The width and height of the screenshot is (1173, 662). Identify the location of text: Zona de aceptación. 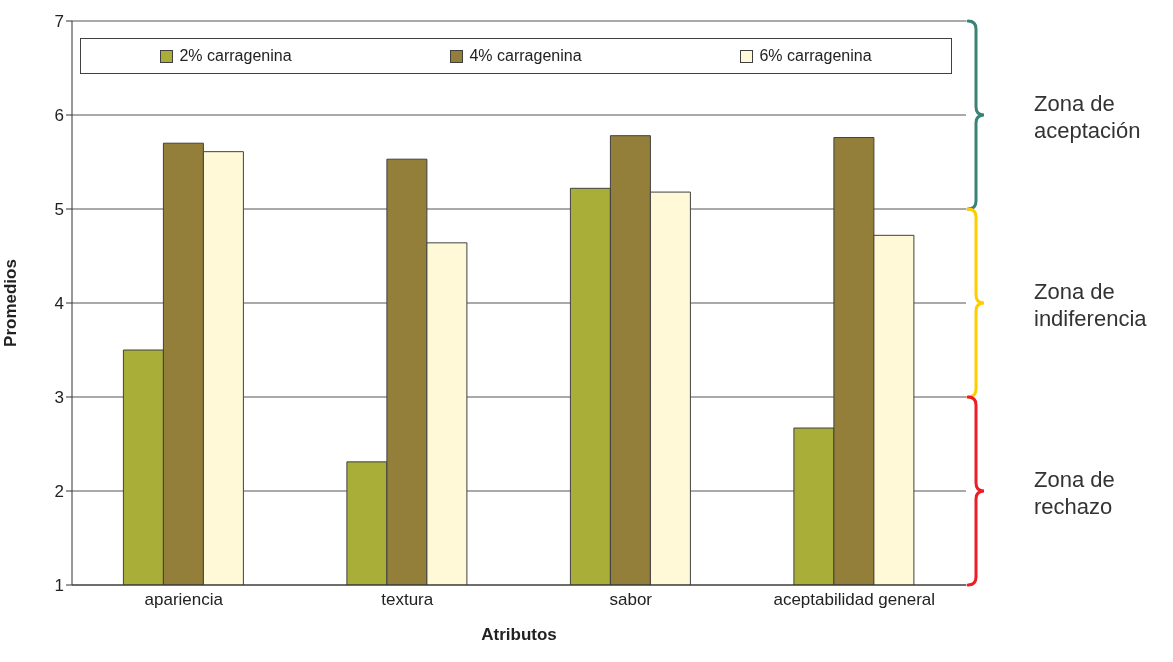
(1087, 117).